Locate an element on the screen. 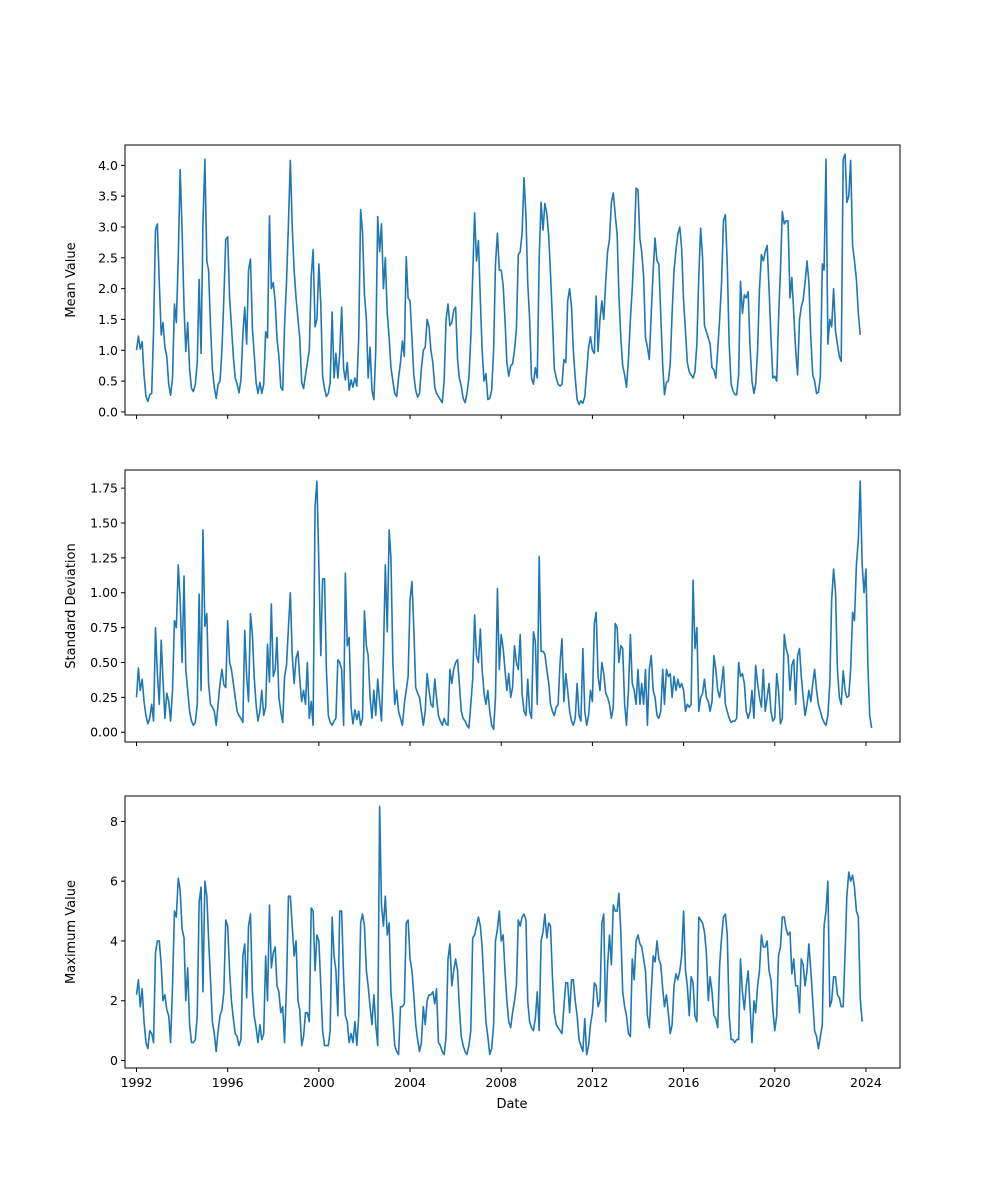 This screenshot has width=1000, height=1200. y-tick-label-mean-value: 3.0 is located at coordinates (108, 226).